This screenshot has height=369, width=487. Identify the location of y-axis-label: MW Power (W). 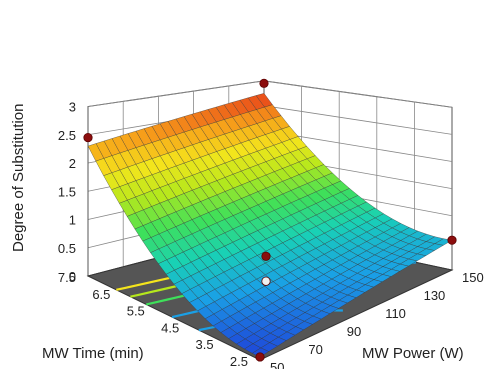
(413, 353).